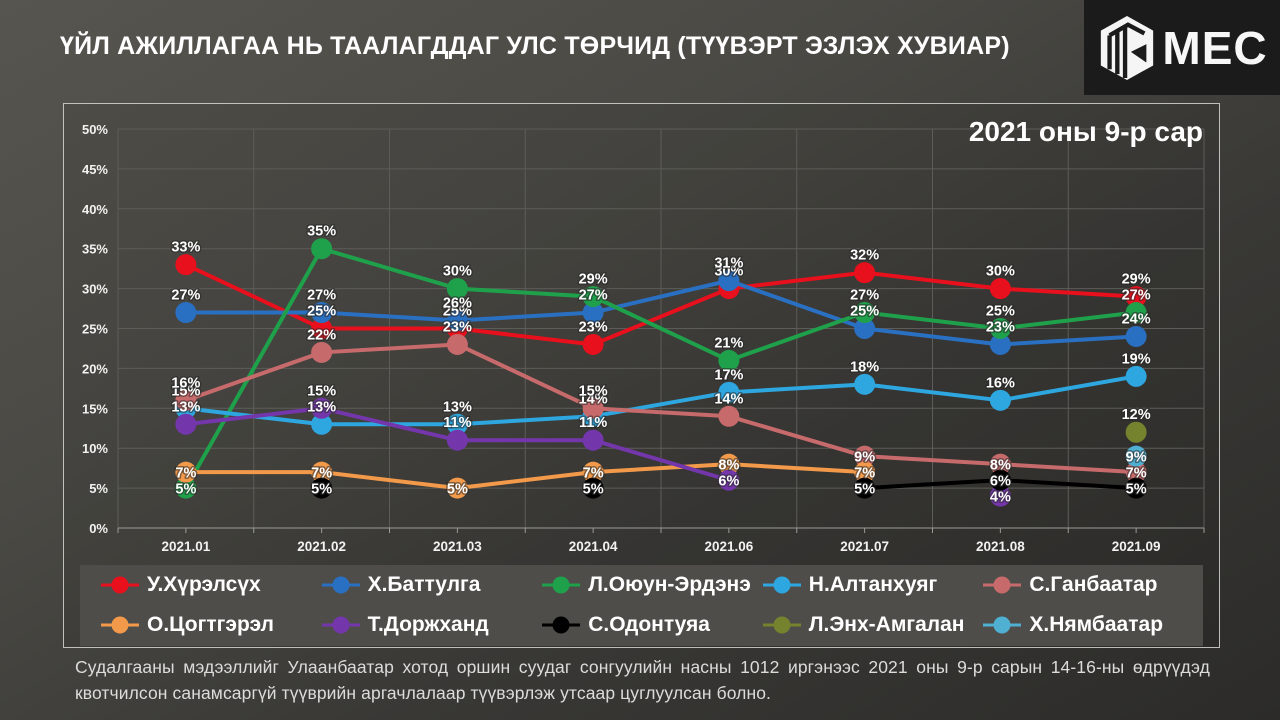 The height and width of the screenshot is (720, 1280). I want to click on legend-item: Н.Алтанхуяг, so click(872, 585).